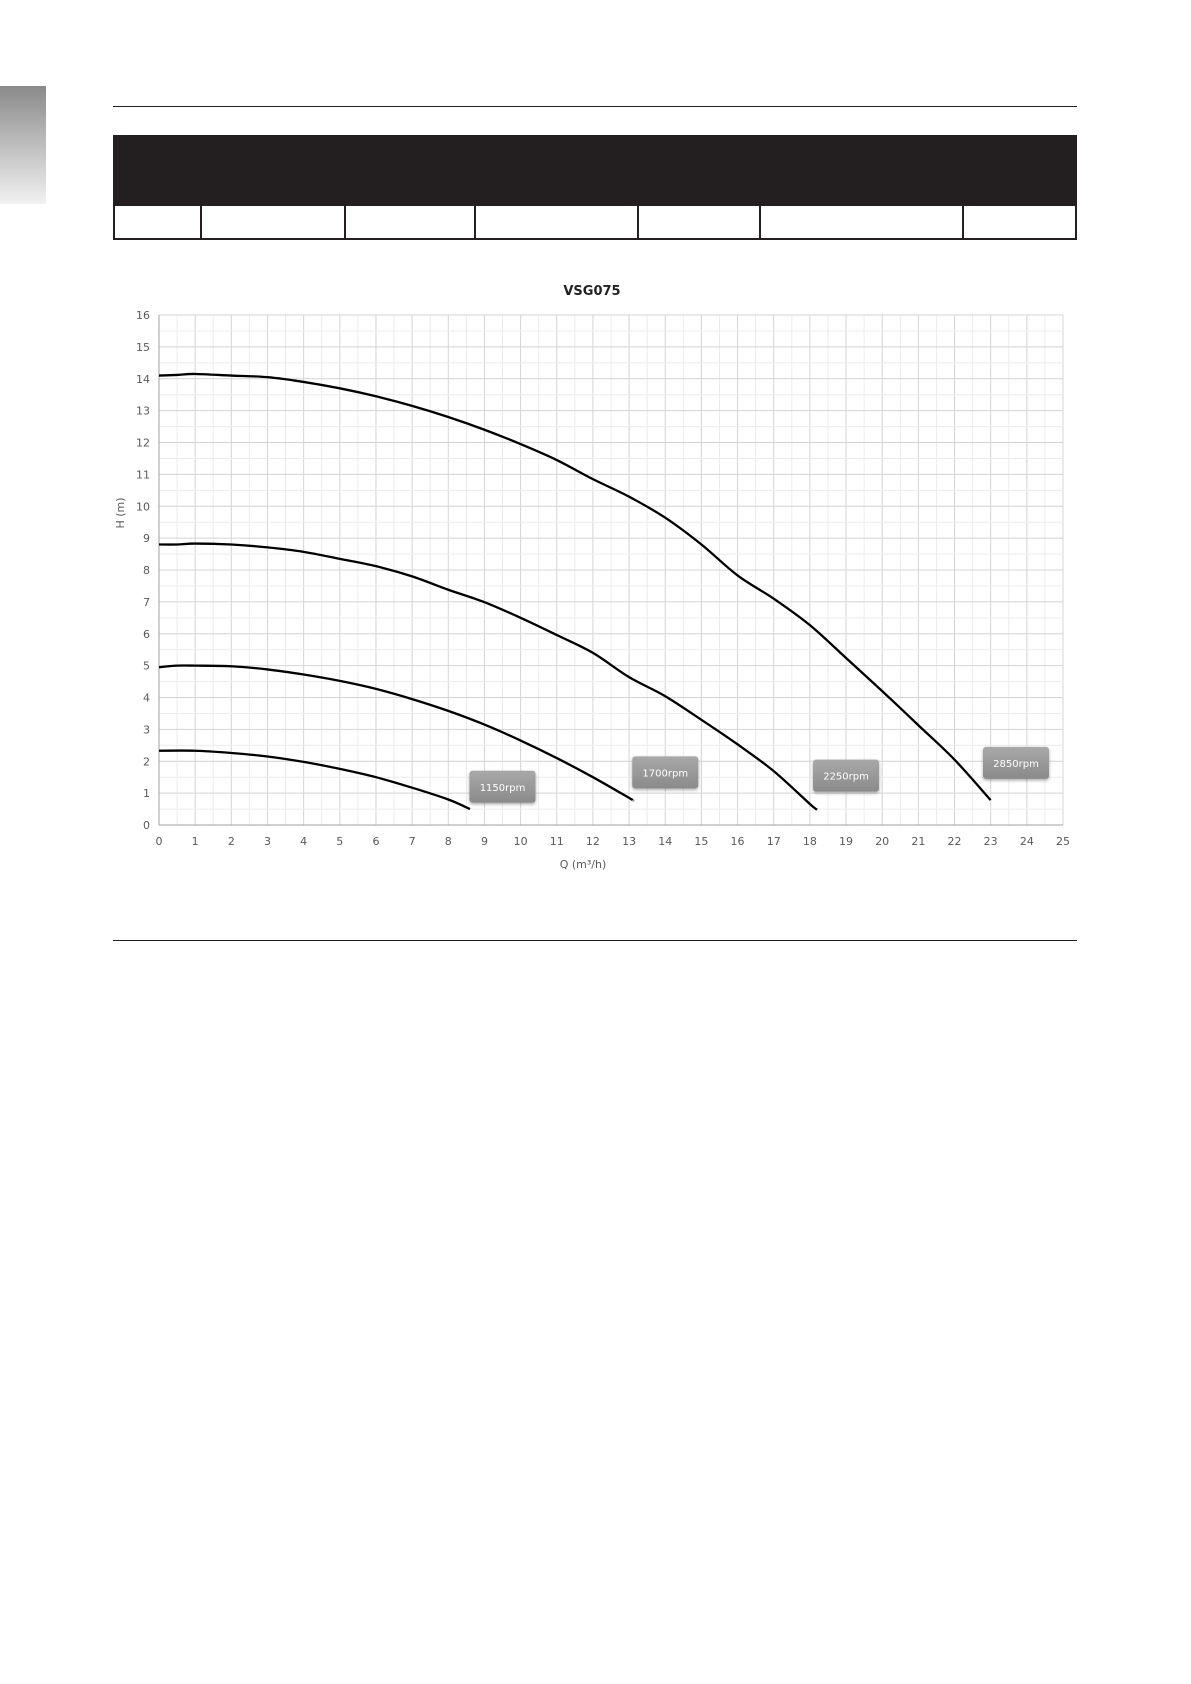 Image resolution: width=1191 pixels, height=1684 pixels. I want to click on y-tick-label: 1, so click(146, 793).